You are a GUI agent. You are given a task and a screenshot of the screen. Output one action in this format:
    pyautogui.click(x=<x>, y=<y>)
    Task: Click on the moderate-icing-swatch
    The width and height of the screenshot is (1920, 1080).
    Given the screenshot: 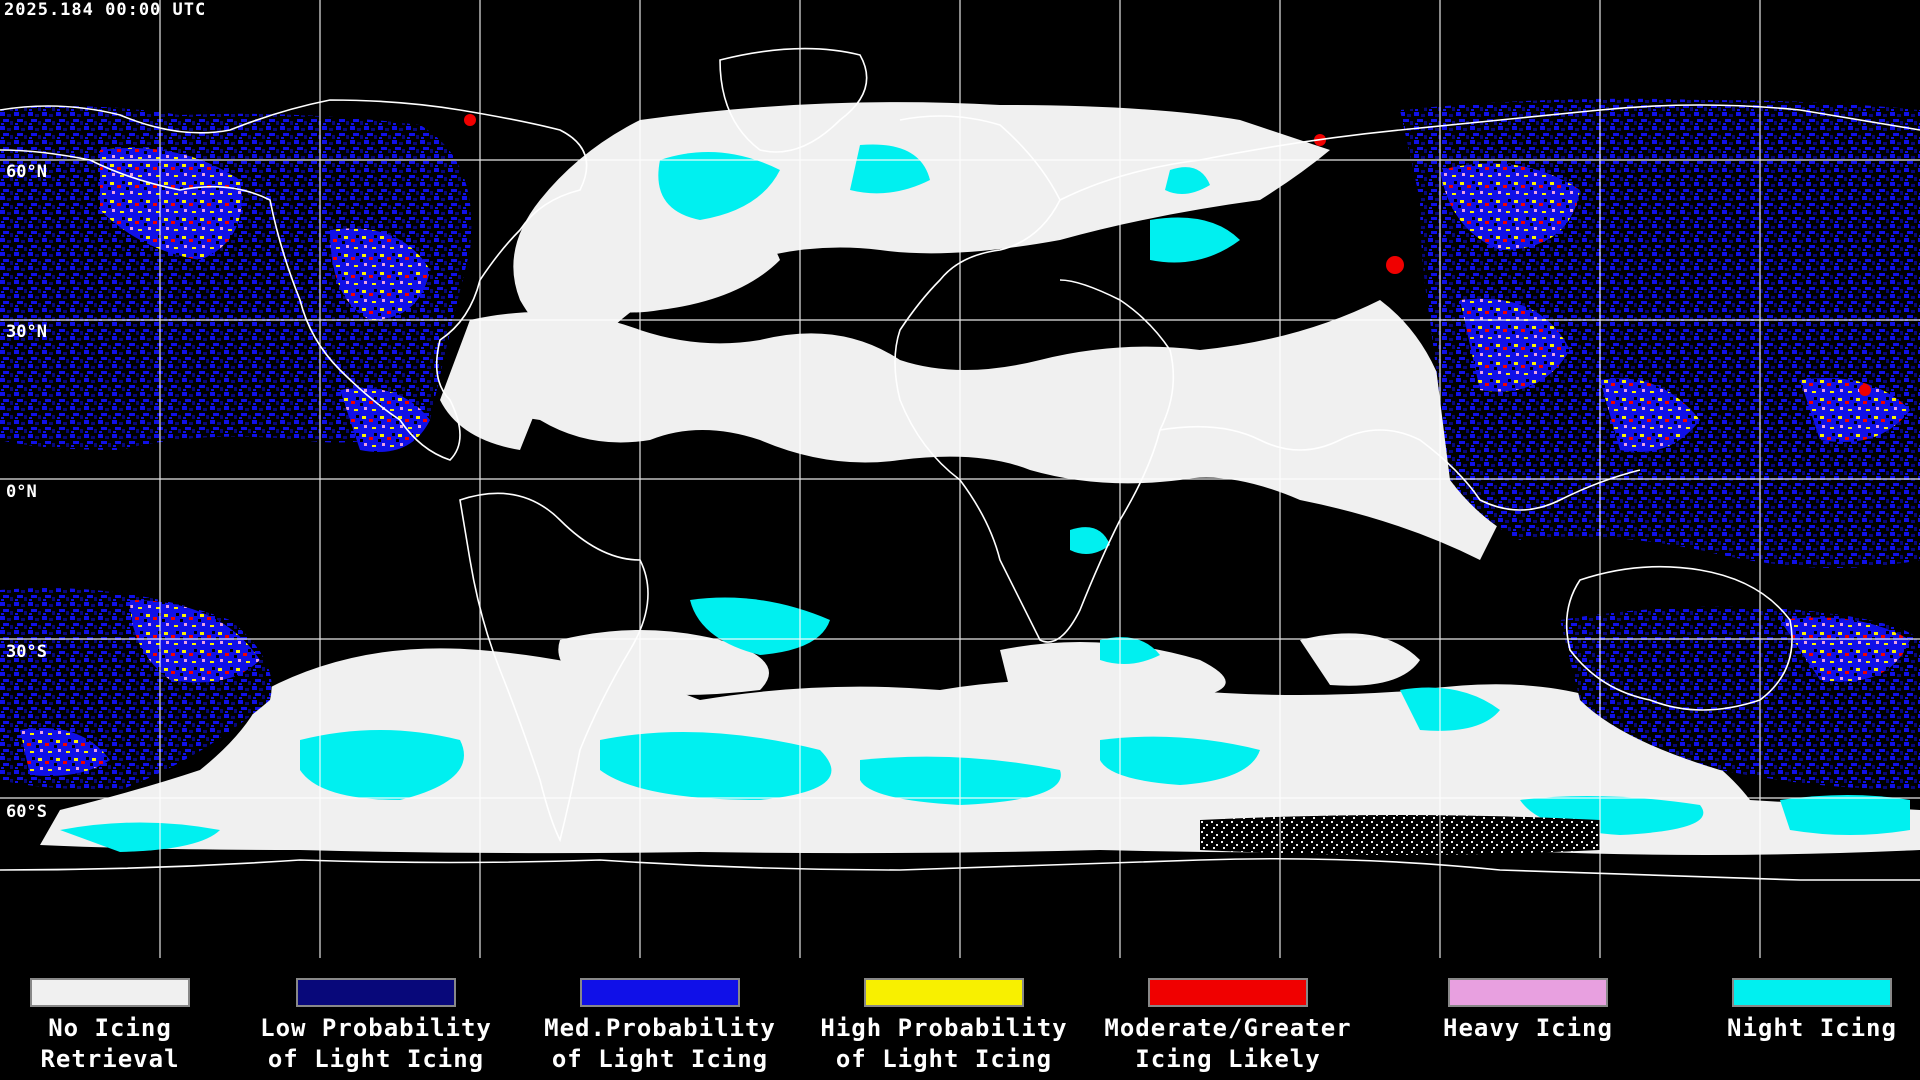 What is the action you would take?
    pyautogui.click(x=1228, y=992)
    